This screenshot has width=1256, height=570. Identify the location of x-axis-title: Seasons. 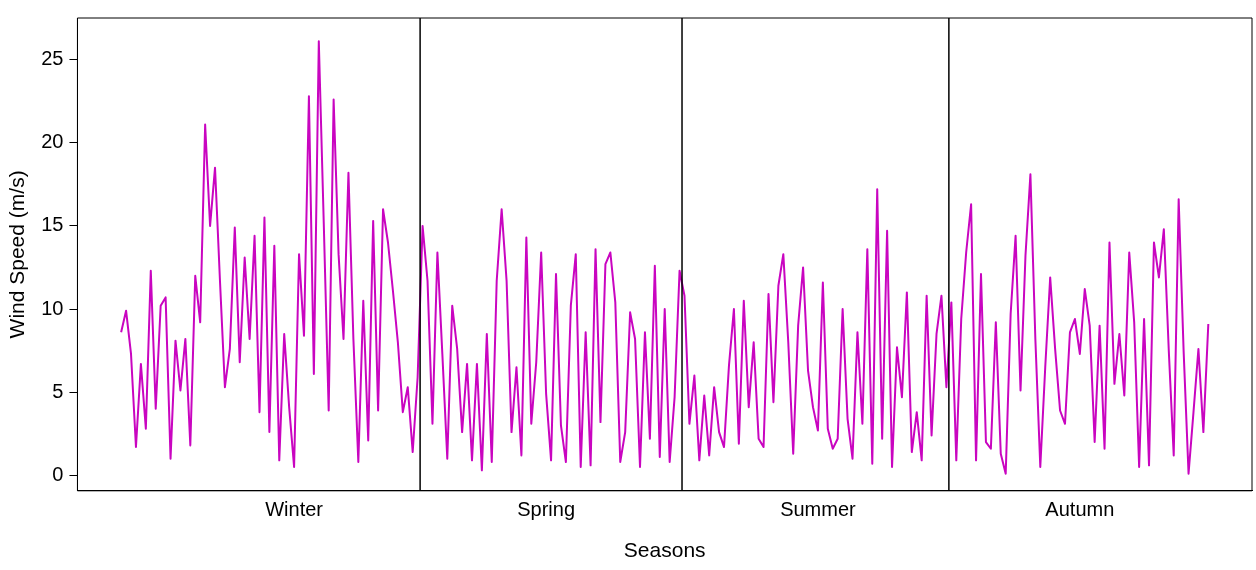
(664, 550).